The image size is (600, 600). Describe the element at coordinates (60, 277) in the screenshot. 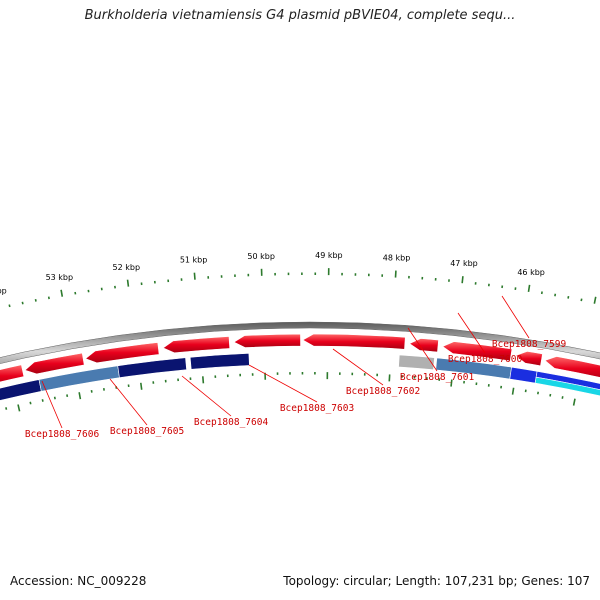

I see `kbp-label: 53 kbp` at that location.